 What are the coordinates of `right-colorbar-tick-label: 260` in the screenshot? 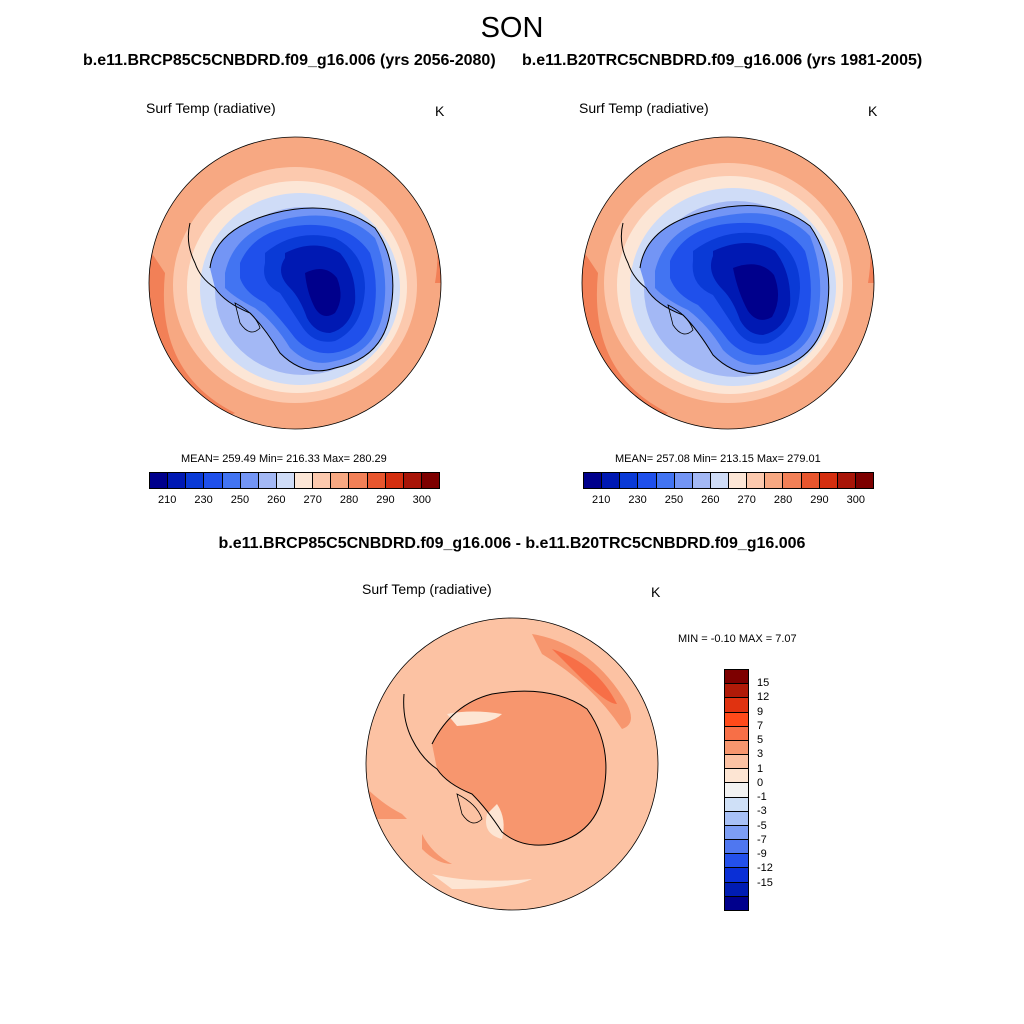 It's located at (710, 500).